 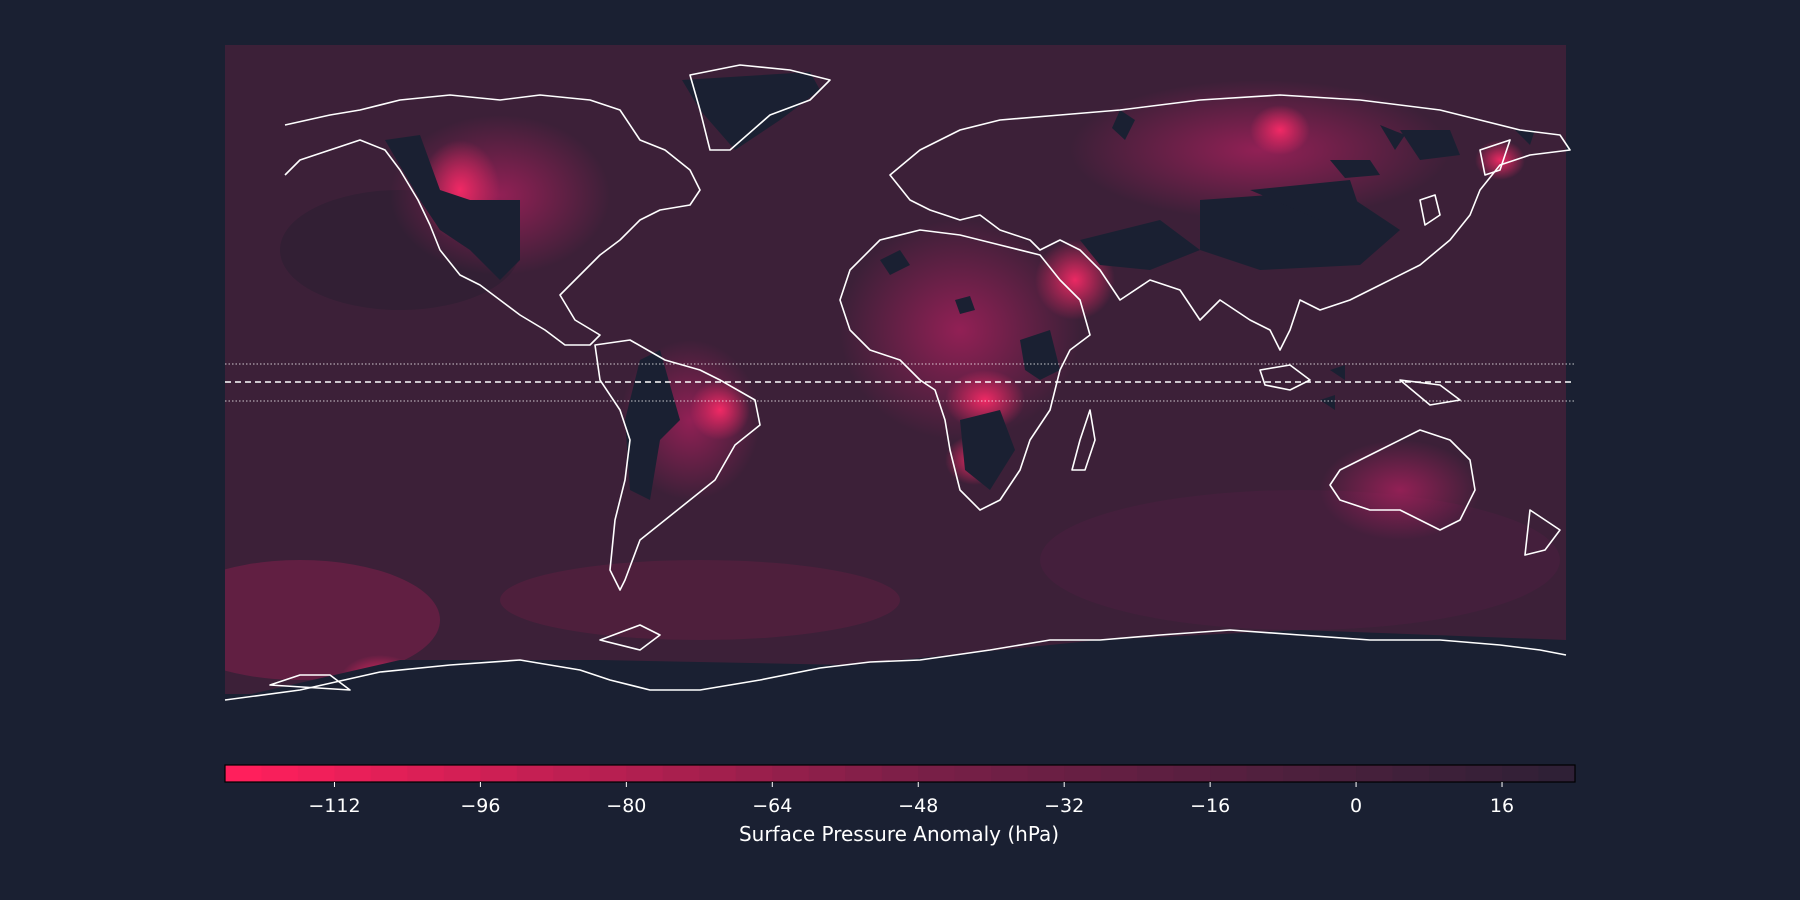 I want to click on colorbar-tick-label: −80, so click(x=626, y=806).